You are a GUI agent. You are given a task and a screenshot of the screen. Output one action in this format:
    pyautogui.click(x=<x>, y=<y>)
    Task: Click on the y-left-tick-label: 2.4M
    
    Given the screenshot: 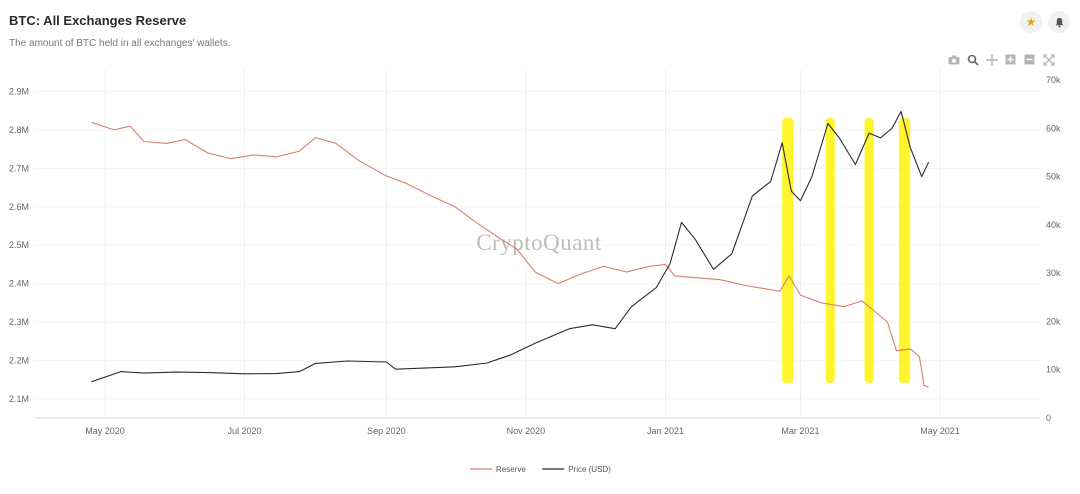 What is the action you would take?
    pyautogui.click(x=19, y=284)
    